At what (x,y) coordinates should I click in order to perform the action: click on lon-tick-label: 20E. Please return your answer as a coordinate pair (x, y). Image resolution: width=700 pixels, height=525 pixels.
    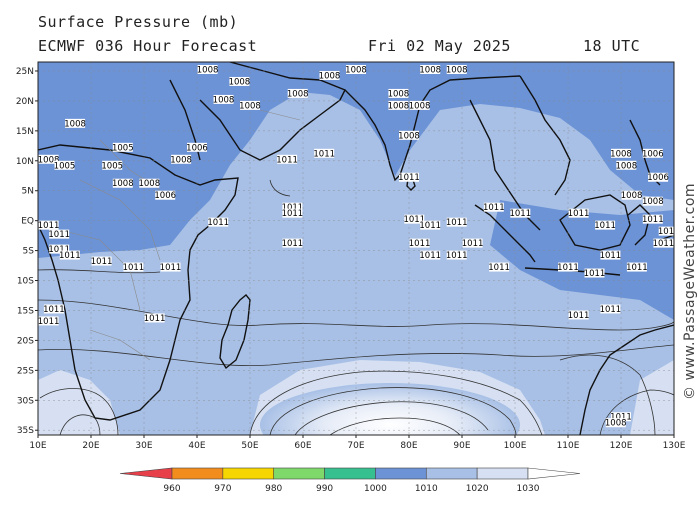
    Looking at the image, I should click on (90, 446).